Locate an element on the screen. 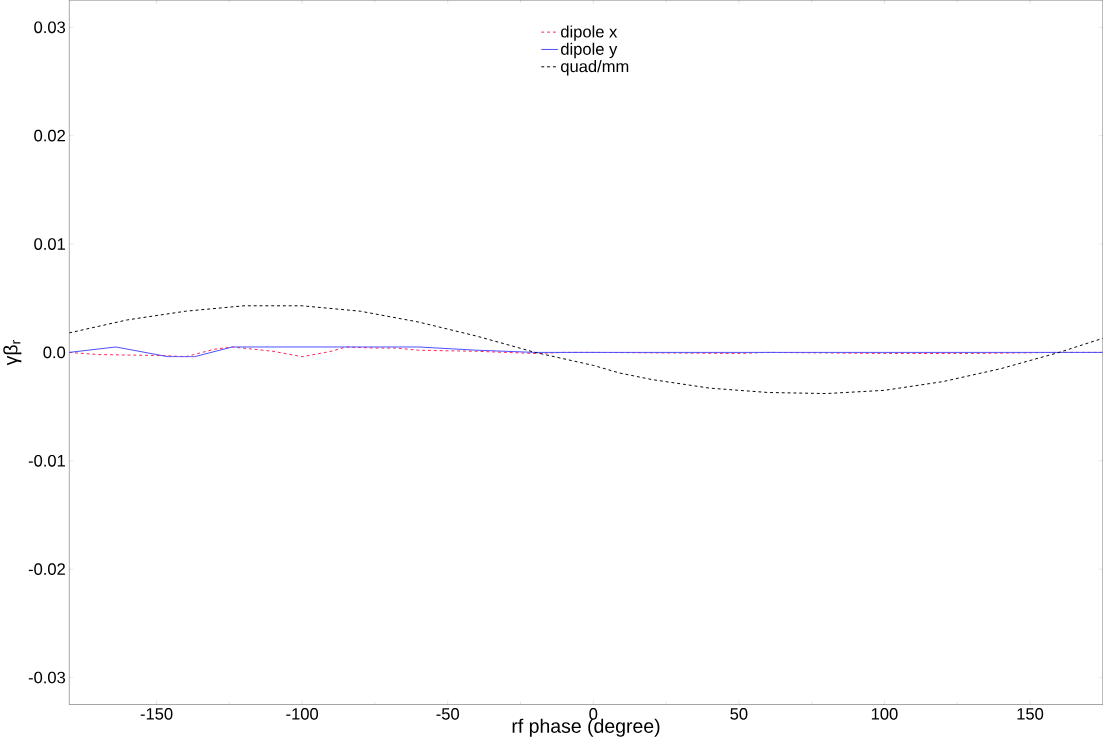  x-tick-label: -50 is located at coordinates (448, 714).